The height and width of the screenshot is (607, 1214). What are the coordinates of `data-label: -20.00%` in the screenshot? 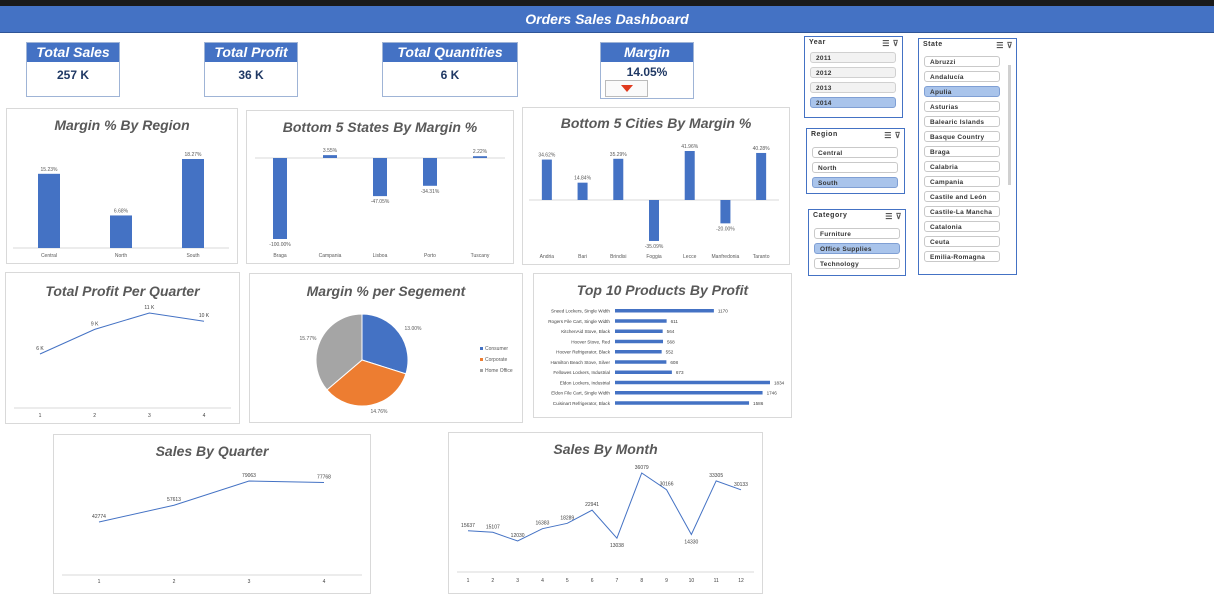 It's located at (725, 229).